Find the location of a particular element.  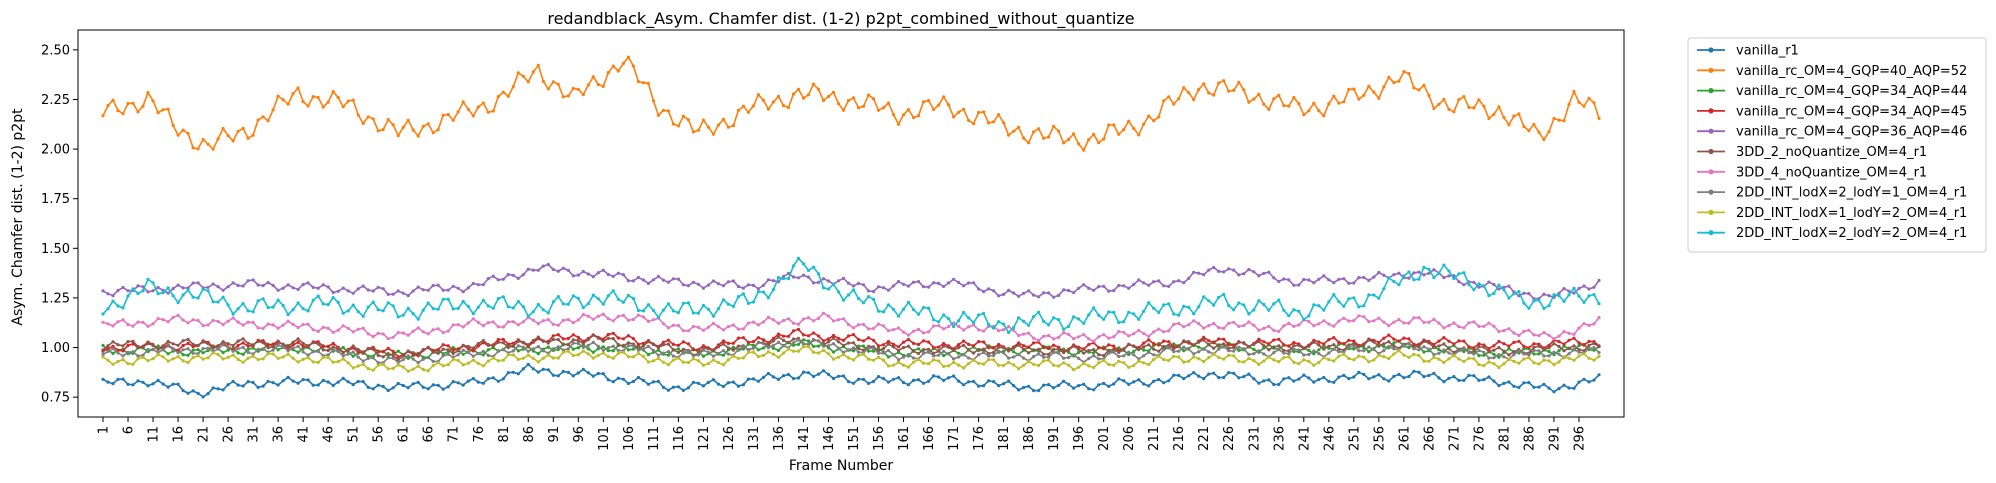

x-tick-label: 126 is located at coordinates (729, 438).